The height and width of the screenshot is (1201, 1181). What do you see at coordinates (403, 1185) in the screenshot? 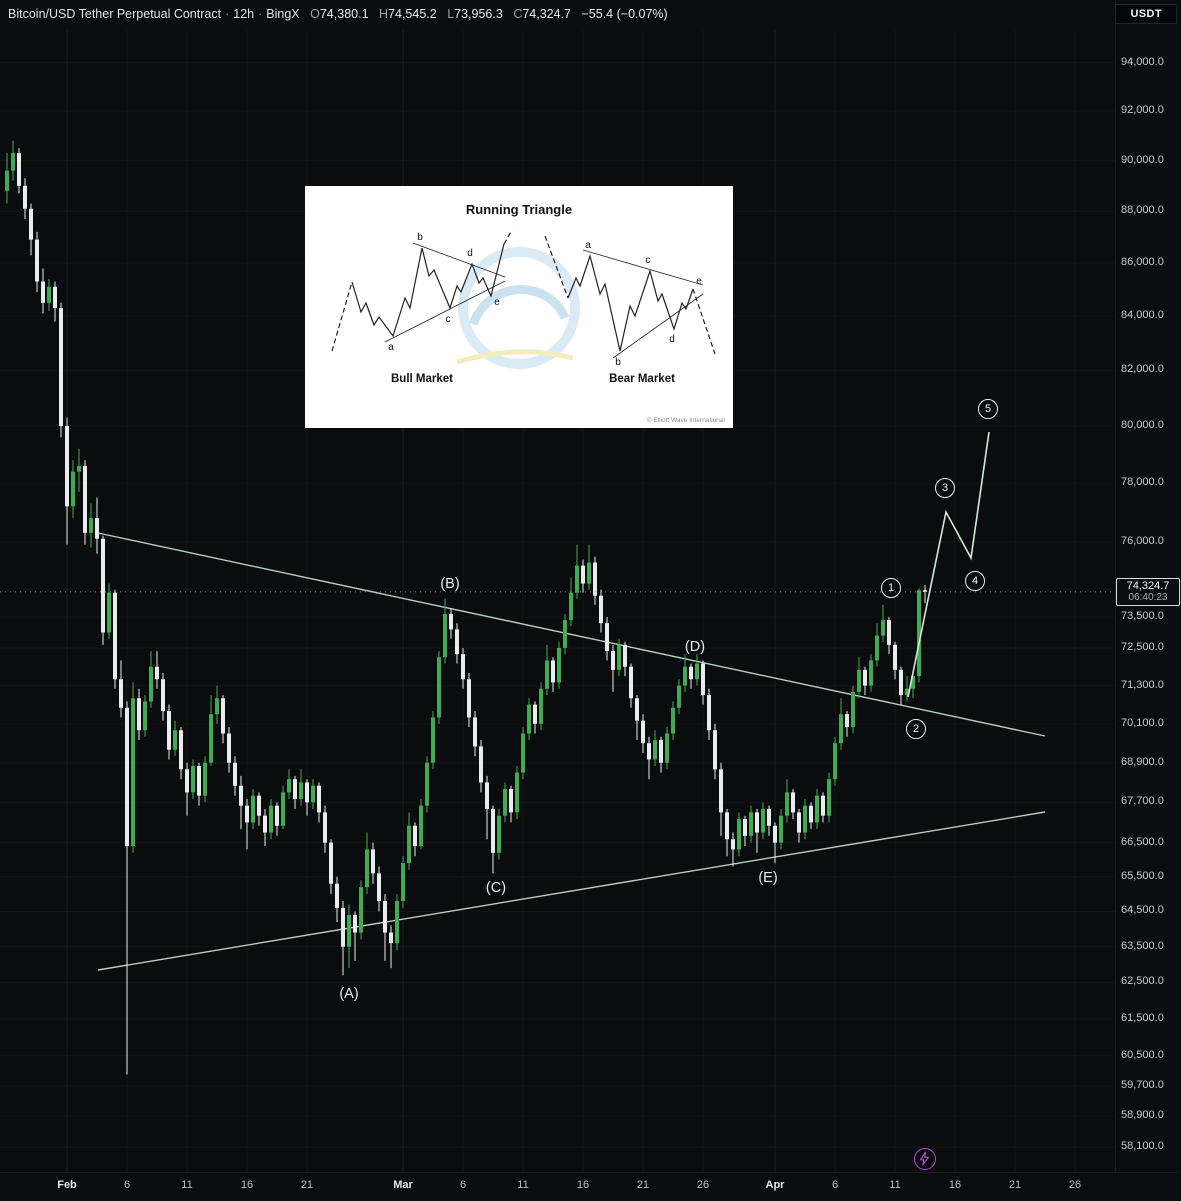
I see `time-axis-label: Mar` at bounding box center [403, 1185].